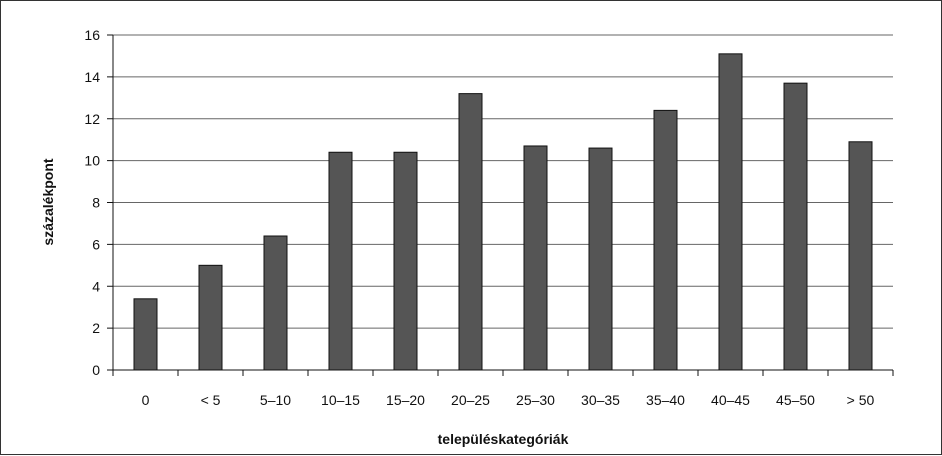 The width and height of the screenshot is (942, 456). What do you see at coordinates (340, 400) in the screenshot?
I see `x-tick-label: 10–15` at bounding box center [340, 400].